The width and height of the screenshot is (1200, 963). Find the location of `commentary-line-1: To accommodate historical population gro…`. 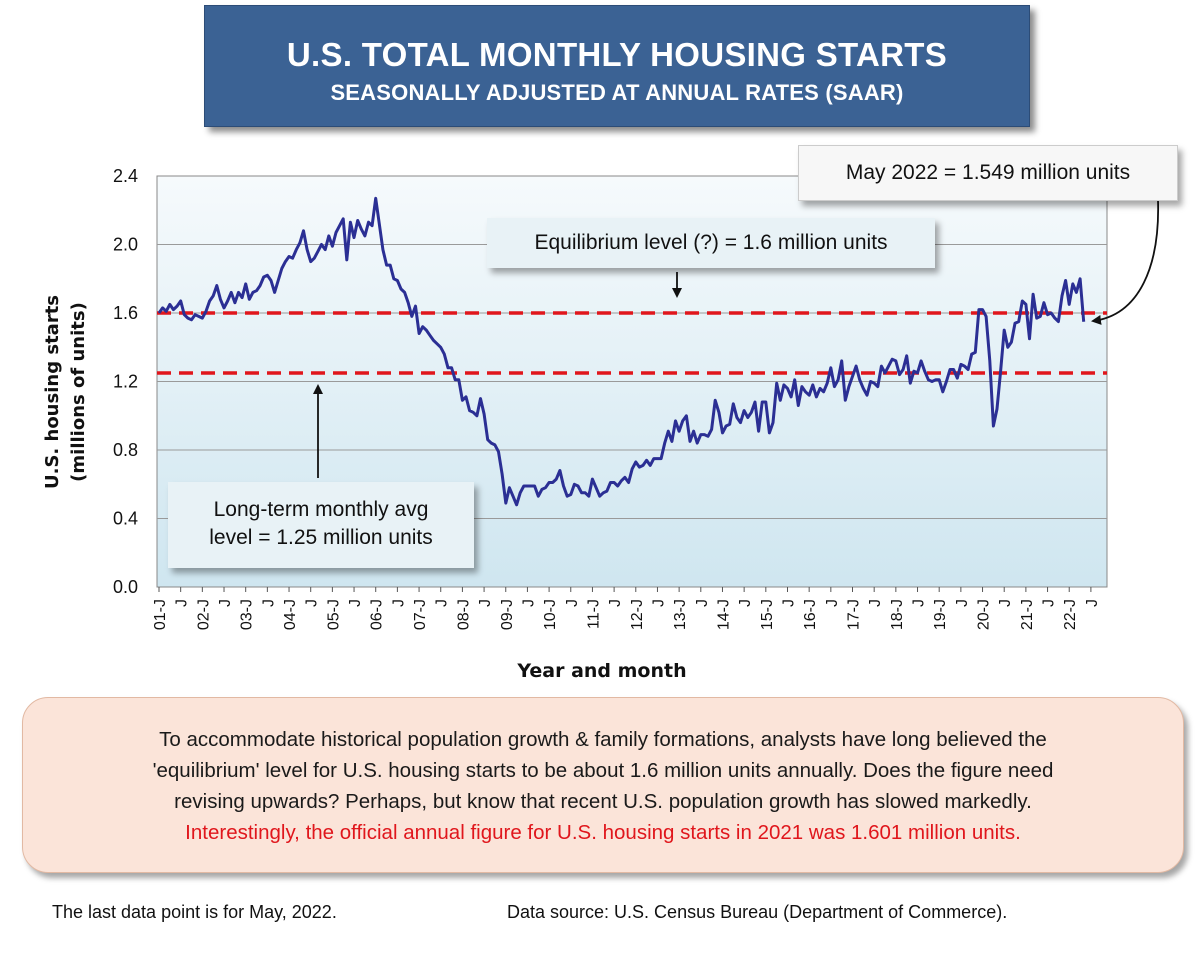

commentary-line-1: To accommodate historical population gro… is located at coordinates (603, 739).